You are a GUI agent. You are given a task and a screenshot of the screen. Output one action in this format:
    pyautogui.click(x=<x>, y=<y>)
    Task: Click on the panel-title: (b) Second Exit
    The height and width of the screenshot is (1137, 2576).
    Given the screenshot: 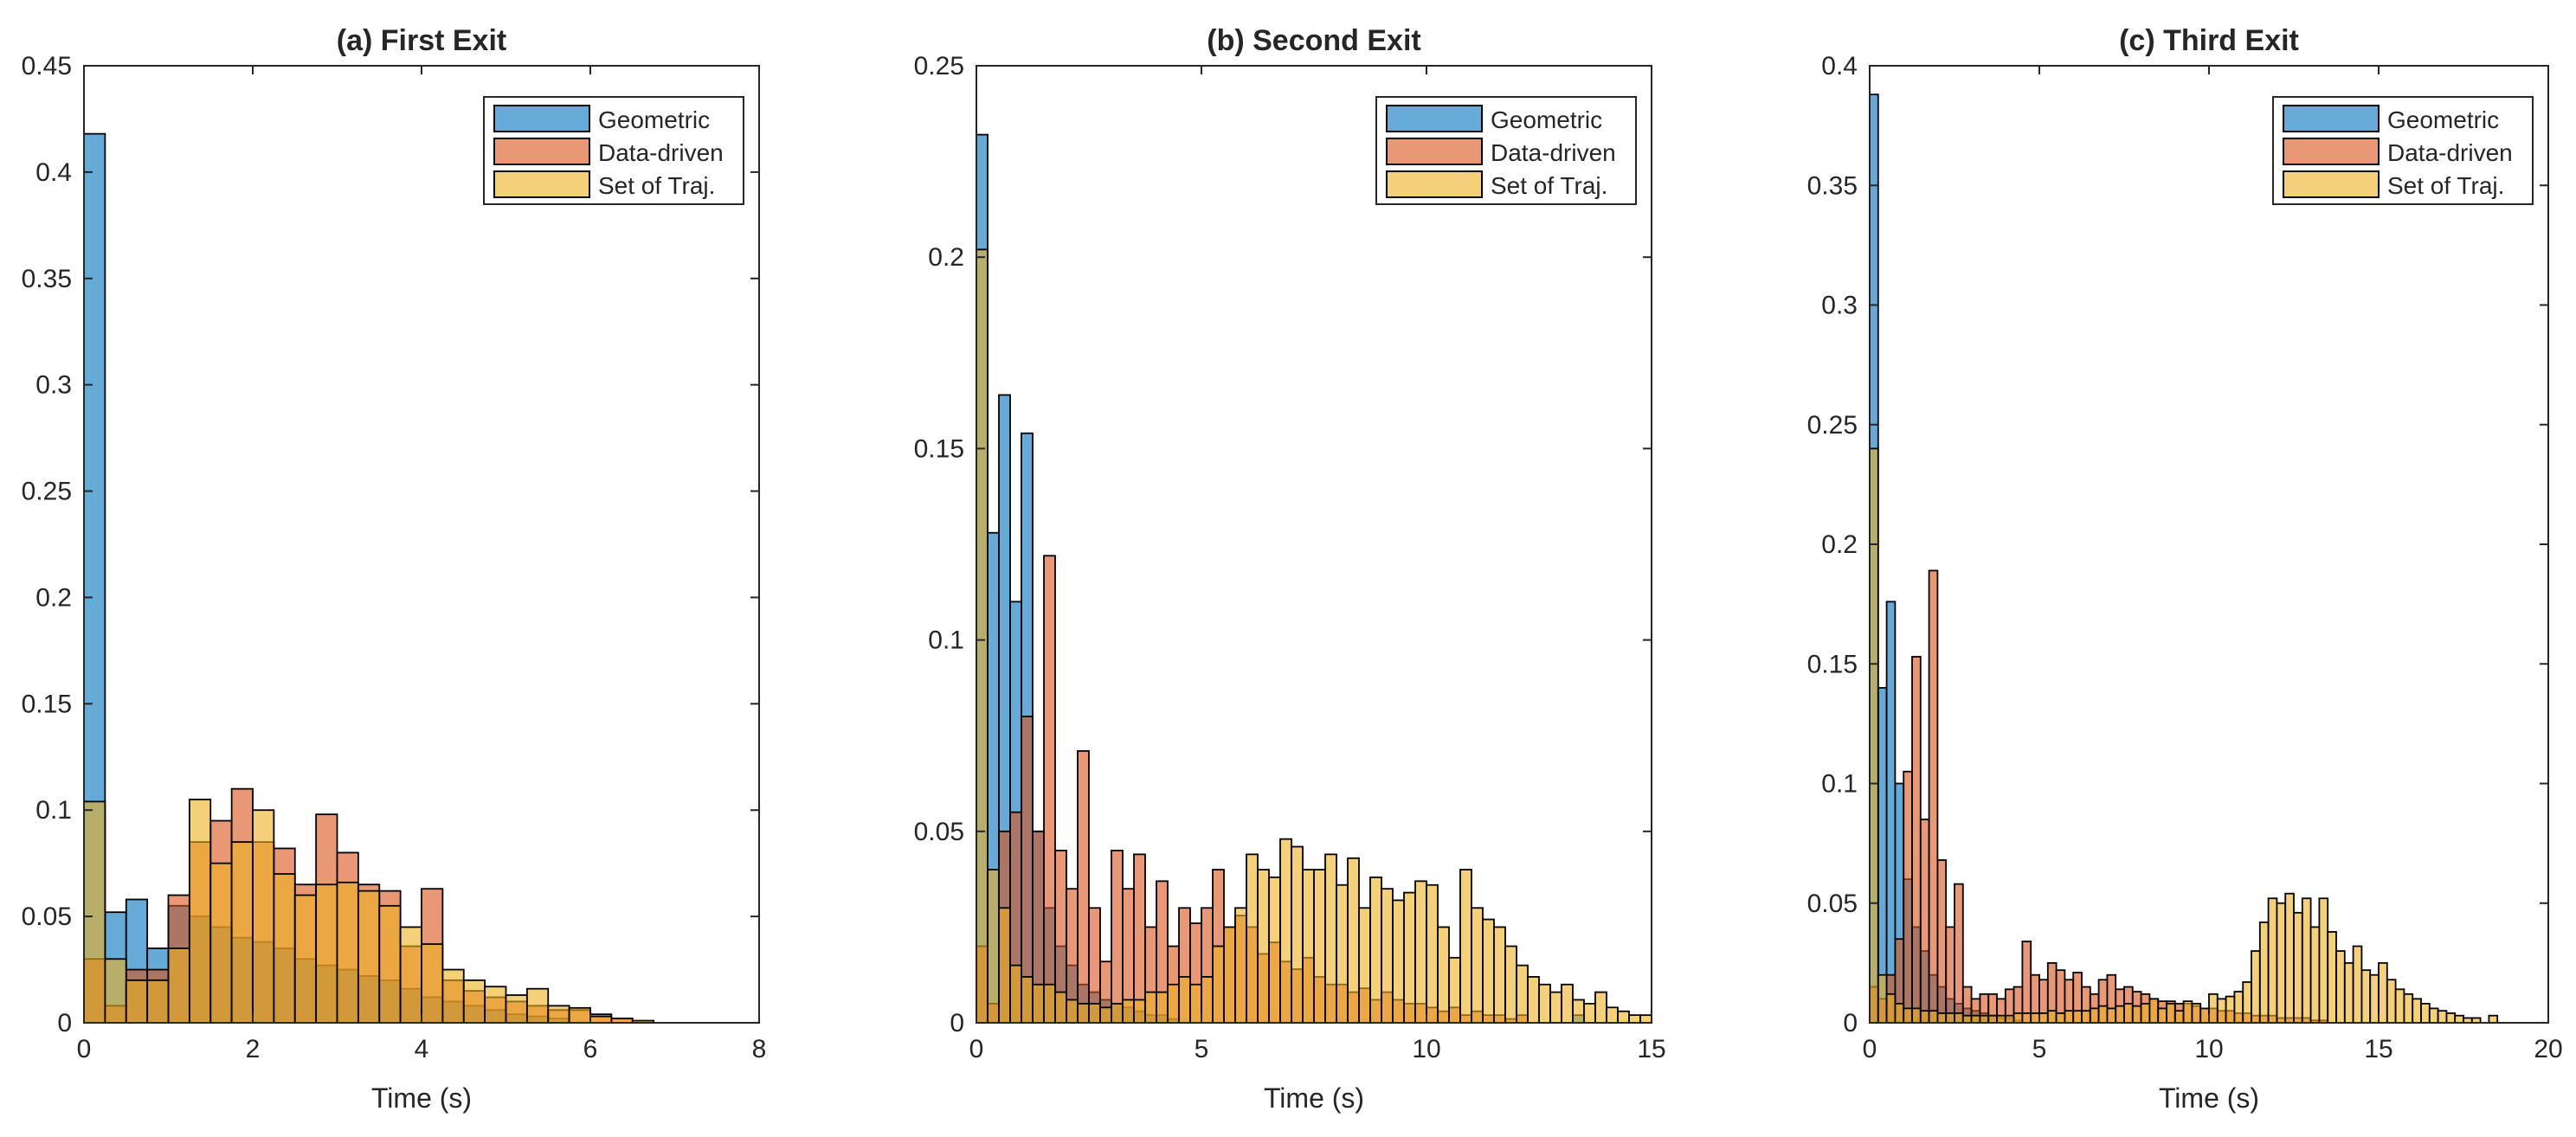 What is the action you would take?
    pyautogui.click(x=1313, y=40)
    